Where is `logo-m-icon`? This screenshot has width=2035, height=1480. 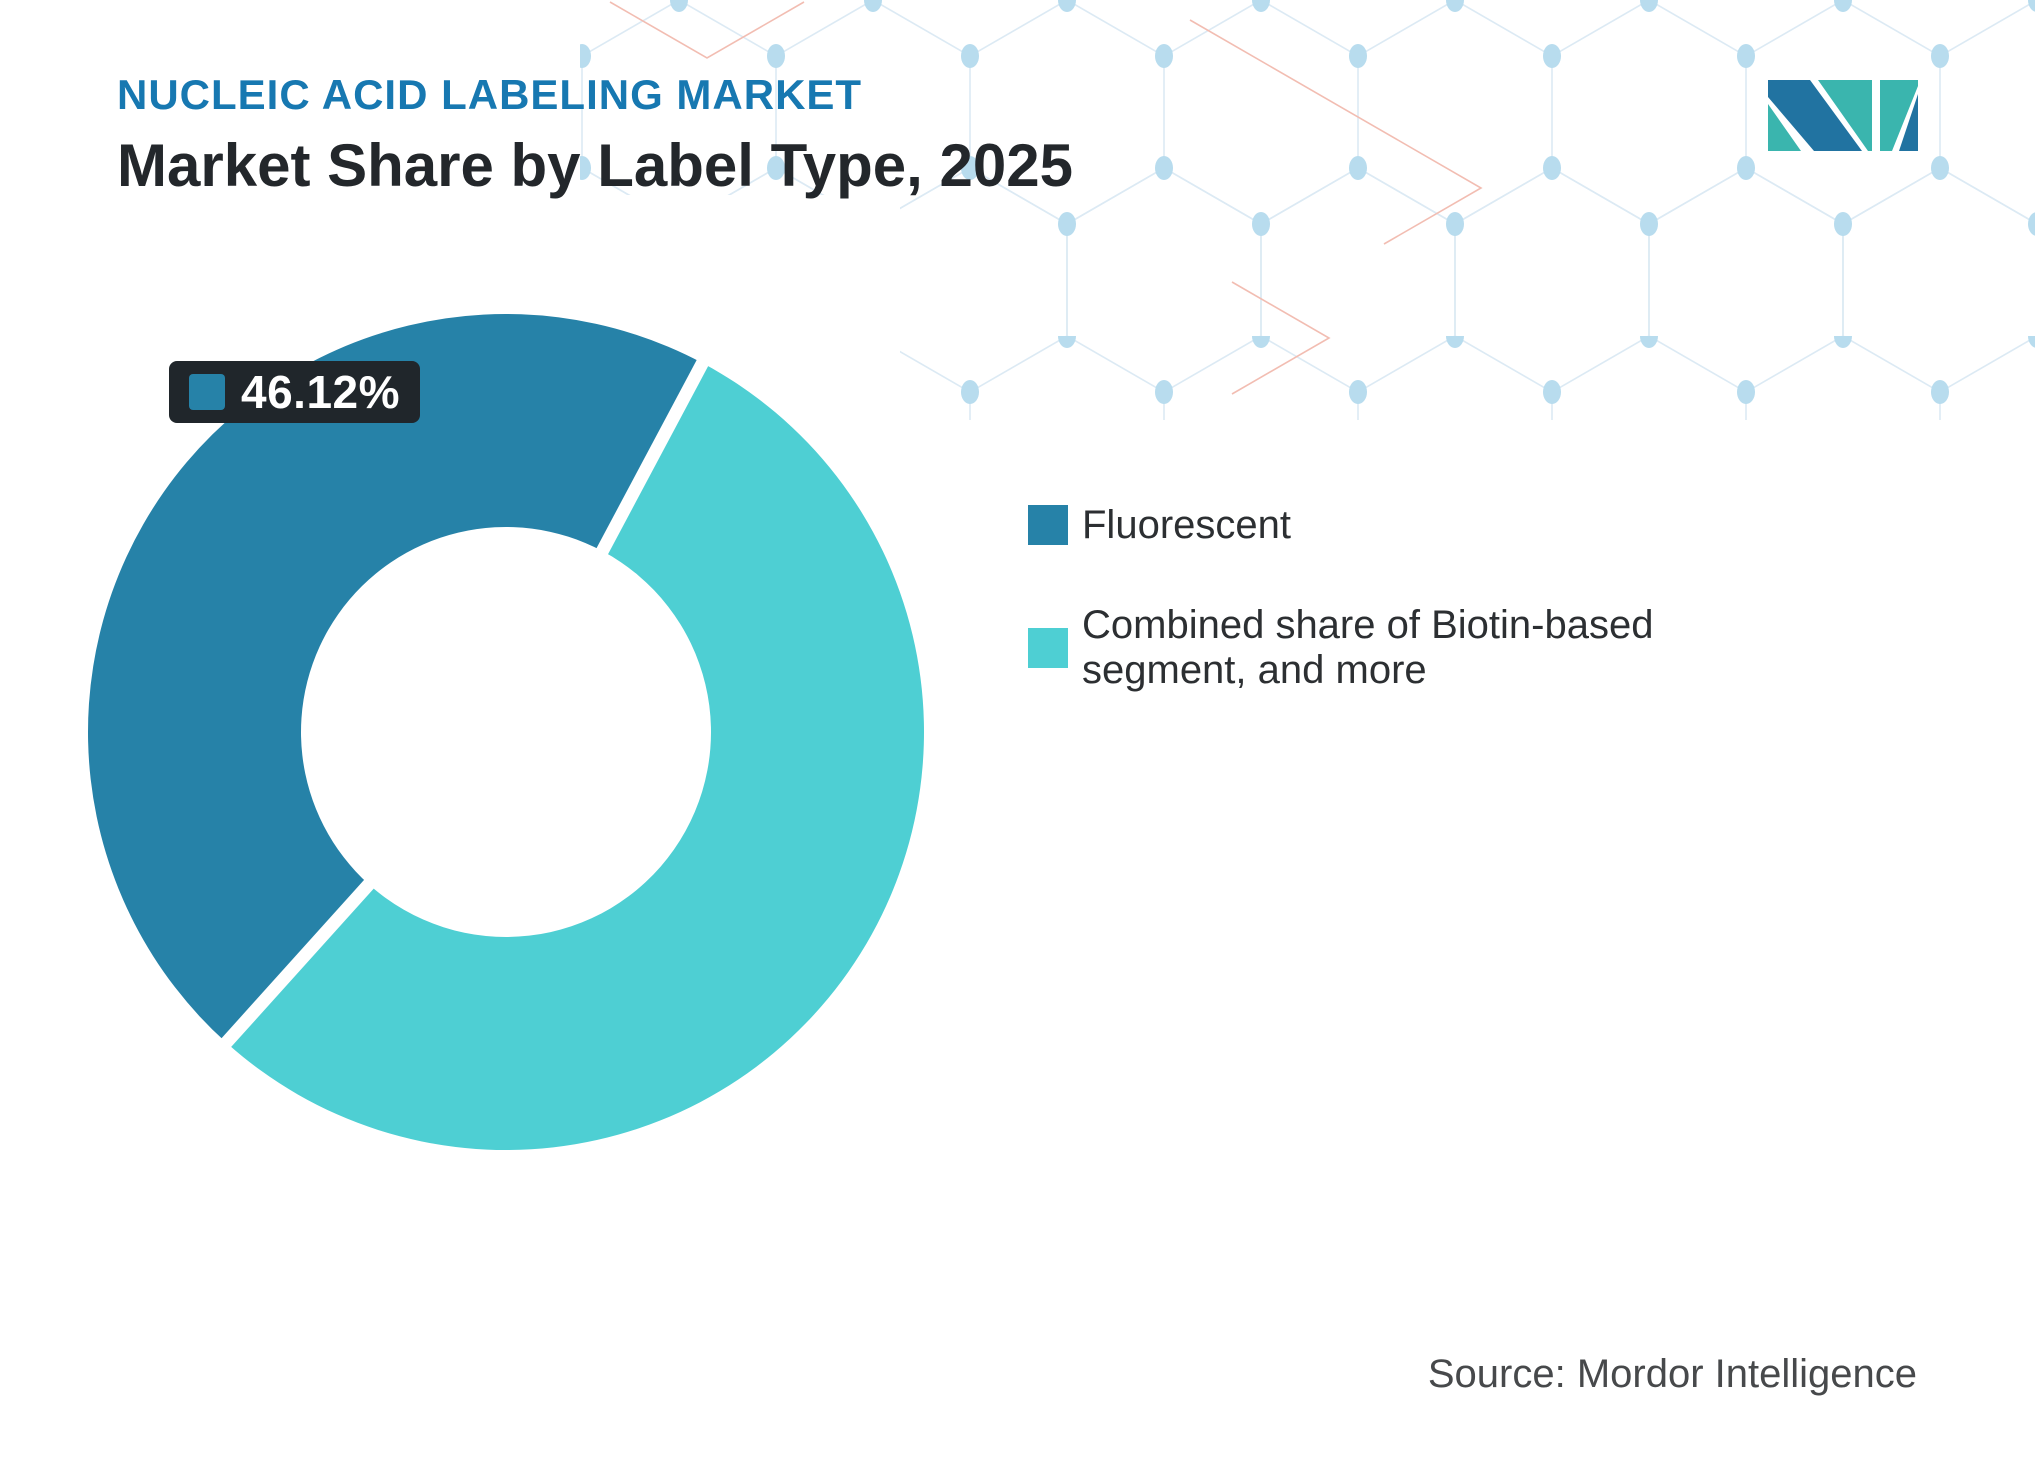
logo-m-icon is located at coordinates (1843, 115).